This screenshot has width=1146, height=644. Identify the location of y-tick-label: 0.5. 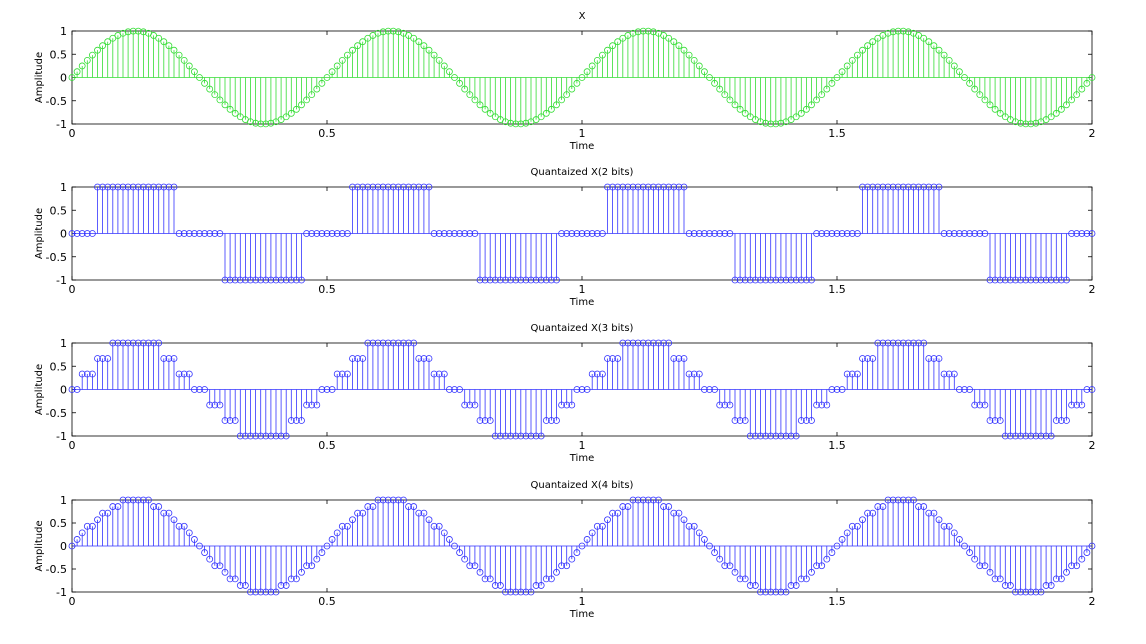
(59, 523).